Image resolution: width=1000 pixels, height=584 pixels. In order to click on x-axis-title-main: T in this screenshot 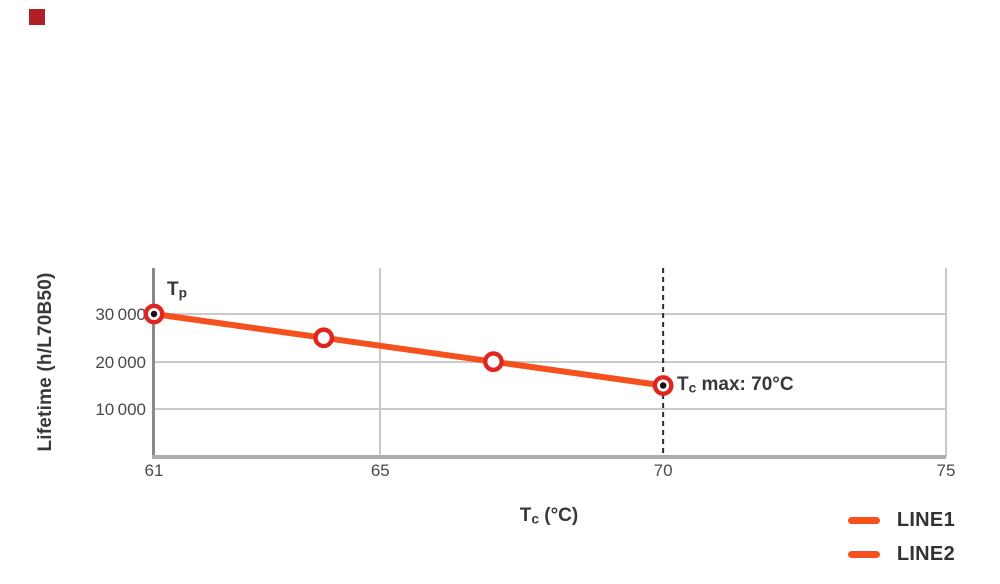, I will do `click(525, 515)`.